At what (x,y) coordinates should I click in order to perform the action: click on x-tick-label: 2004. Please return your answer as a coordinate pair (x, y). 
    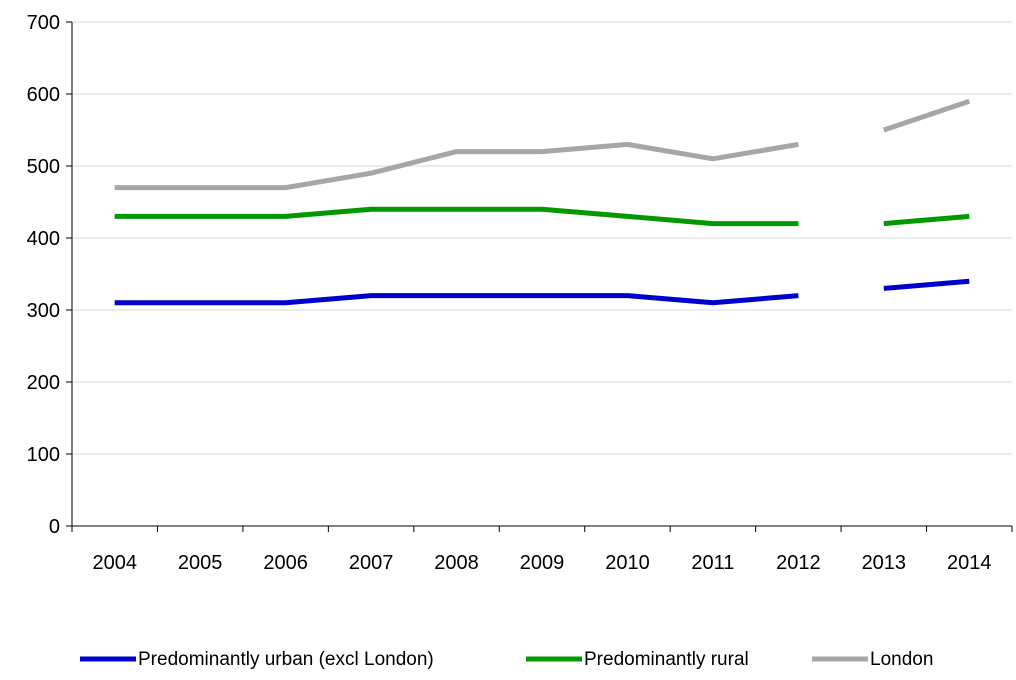
    Looking at the image, I should click on (114, 563).